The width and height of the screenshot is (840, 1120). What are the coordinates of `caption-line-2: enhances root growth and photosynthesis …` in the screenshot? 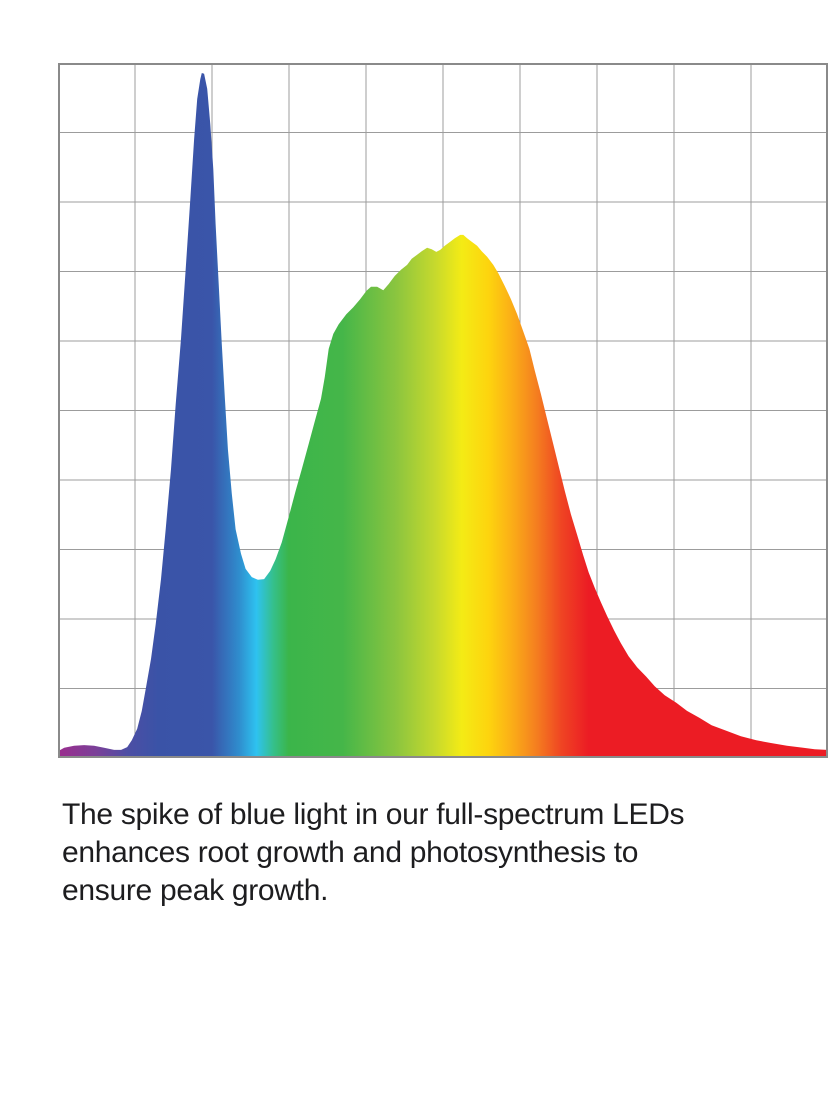 It's located at (350, 852).